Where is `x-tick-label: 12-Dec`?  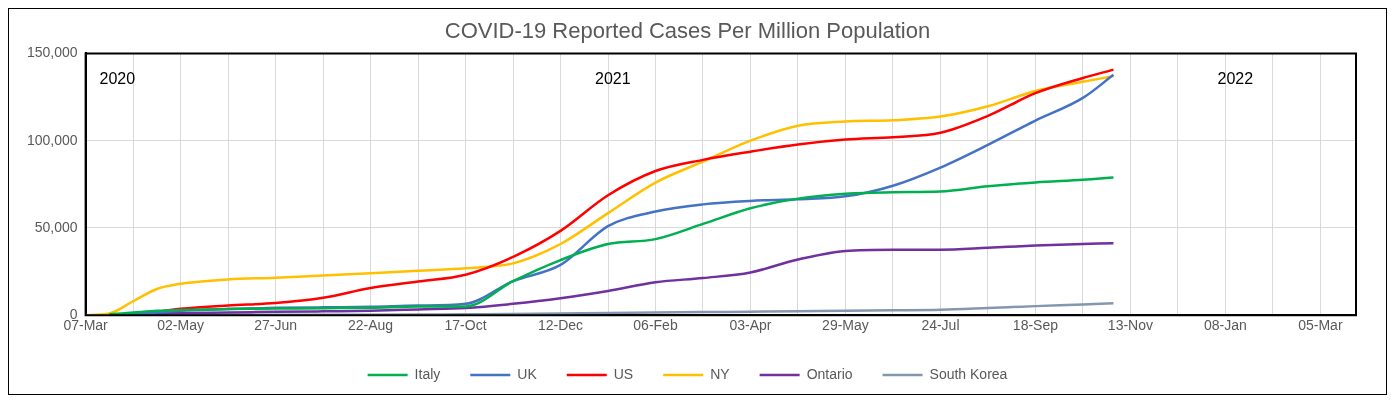
x-tick-label: 12-Dec is located at coordinates (560, 325).